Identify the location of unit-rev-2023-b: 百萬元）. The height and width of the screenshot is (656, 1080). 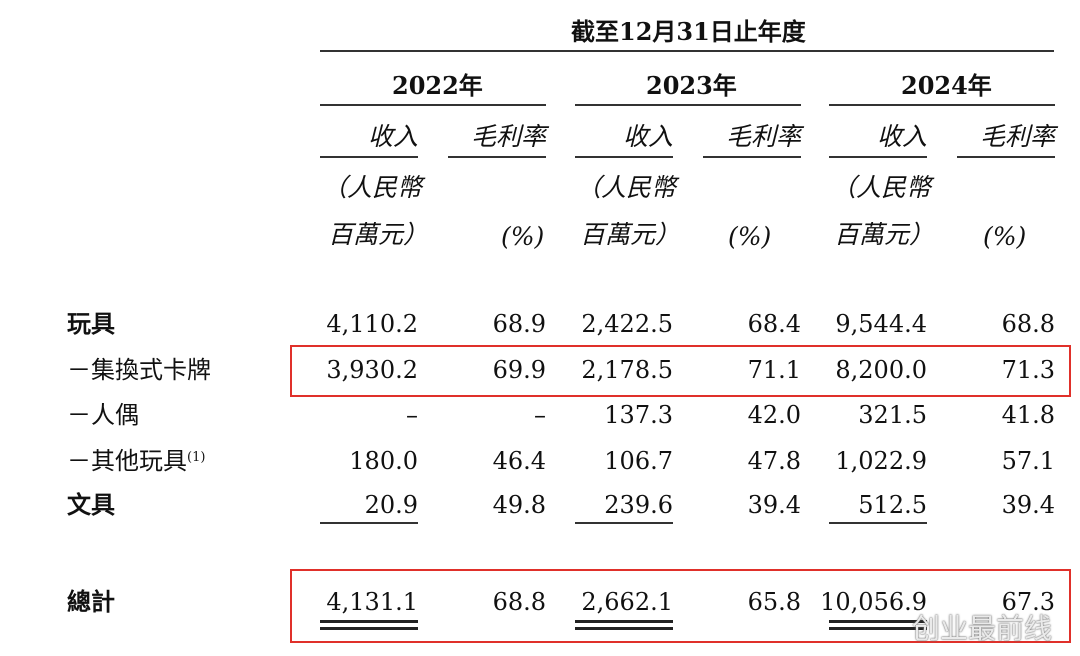
(630, 234).